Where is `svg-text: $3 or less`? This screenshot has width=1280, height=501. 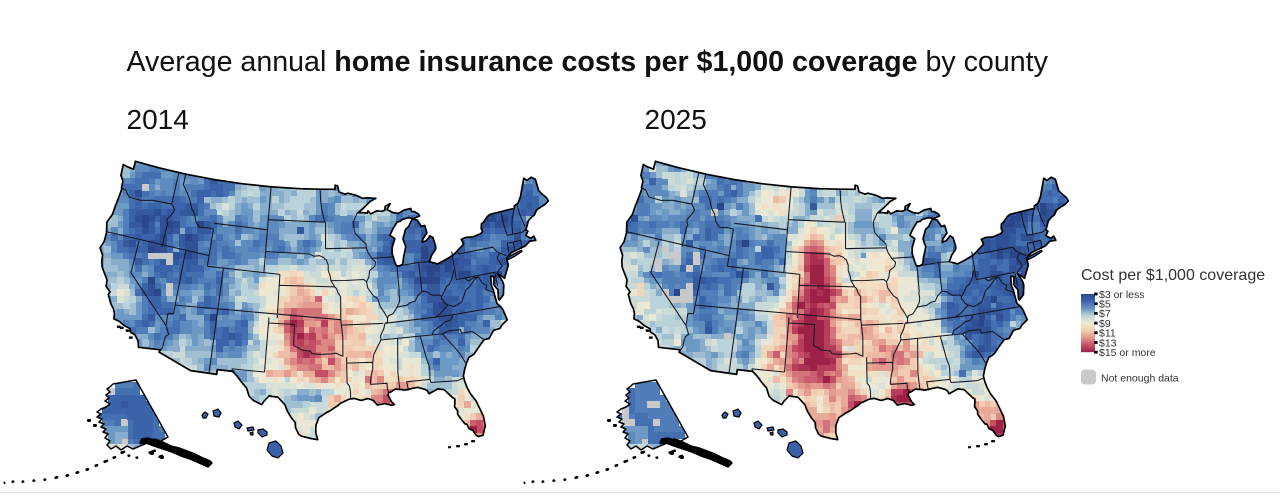 svg-text: $3 or less is located at coordinates (1122, 295).